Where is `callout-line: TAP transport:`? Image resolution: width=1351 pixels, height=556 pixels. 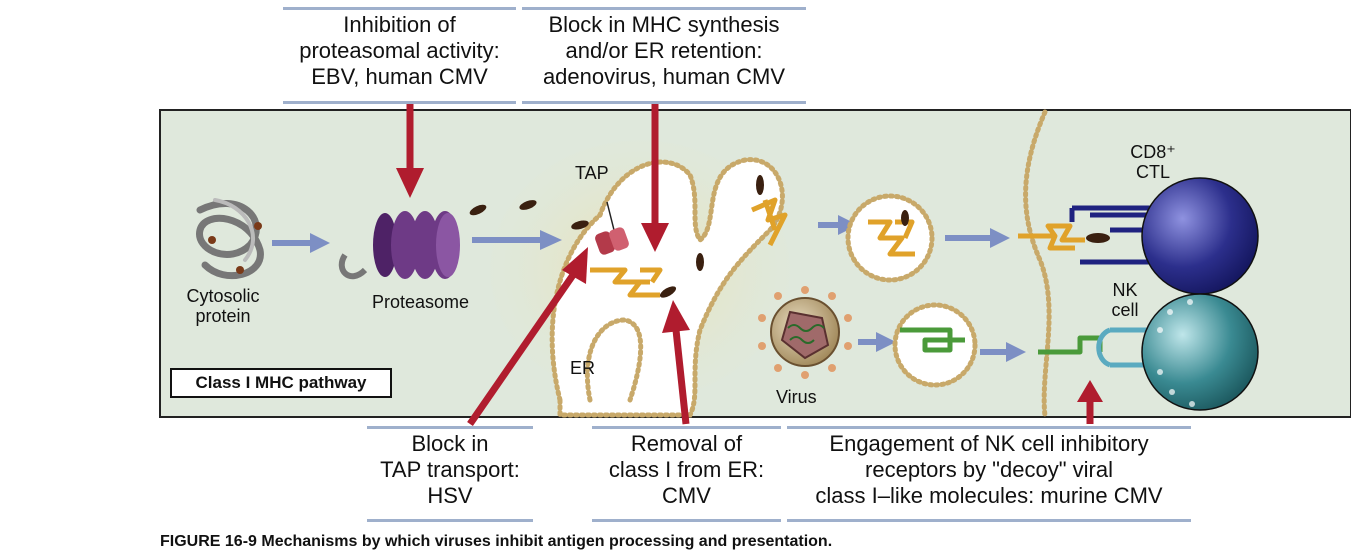 callout-line: TAP transport: is located at coordinates (450, 469).